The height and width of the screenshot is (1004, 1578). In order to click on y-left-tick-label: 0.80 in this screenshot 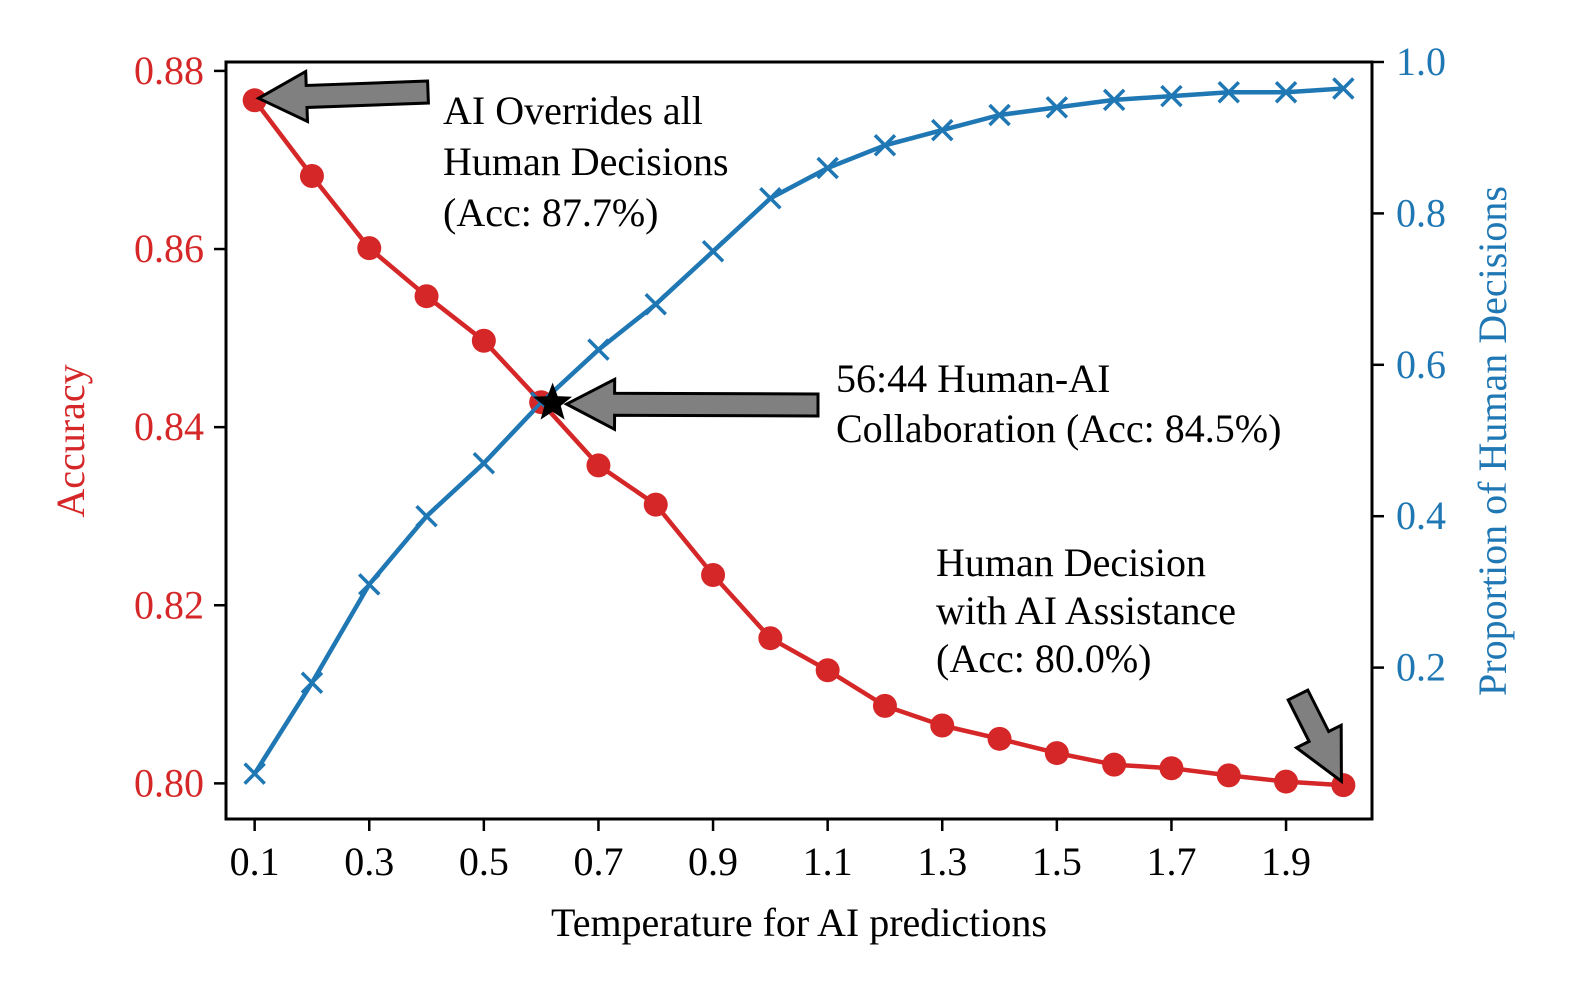, I will do `click(169, 782)`.